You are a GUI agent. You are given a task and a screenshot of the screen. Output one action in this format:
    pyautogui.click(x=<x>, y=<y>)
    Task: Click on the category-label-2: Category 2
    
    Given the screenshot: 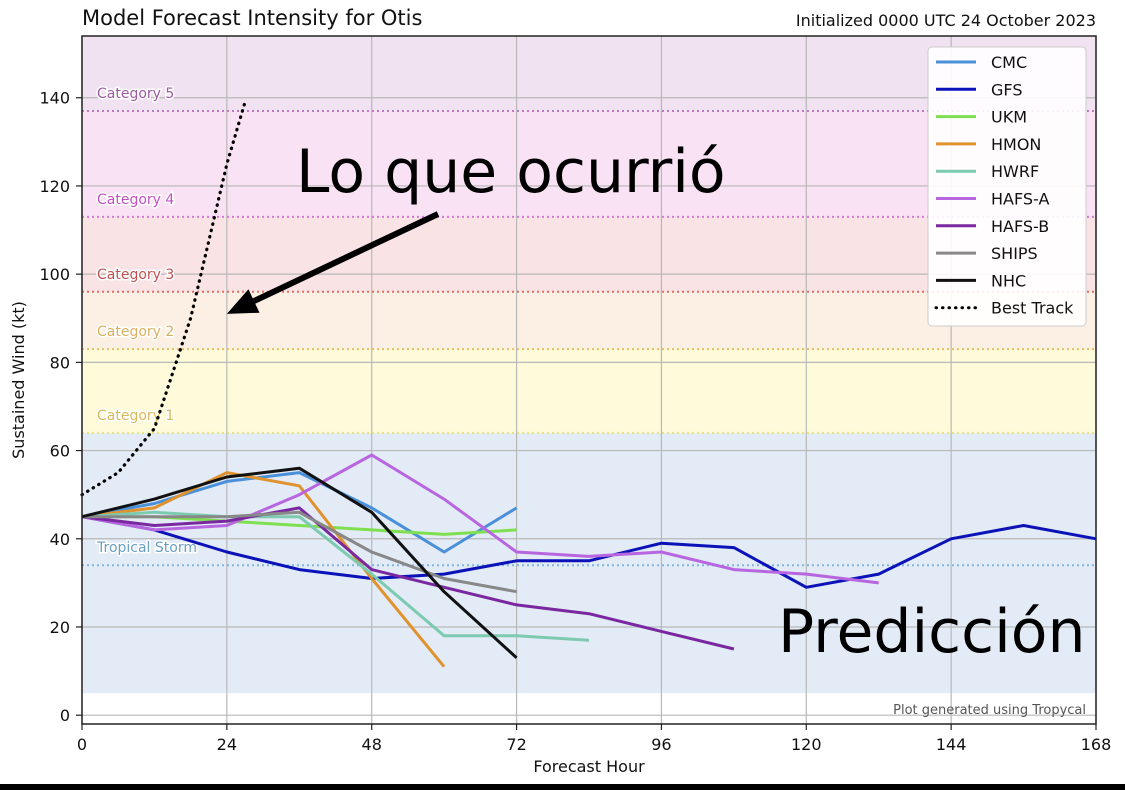 What is the action you would take?
    pyautogui.click(x=135, y=332)
    